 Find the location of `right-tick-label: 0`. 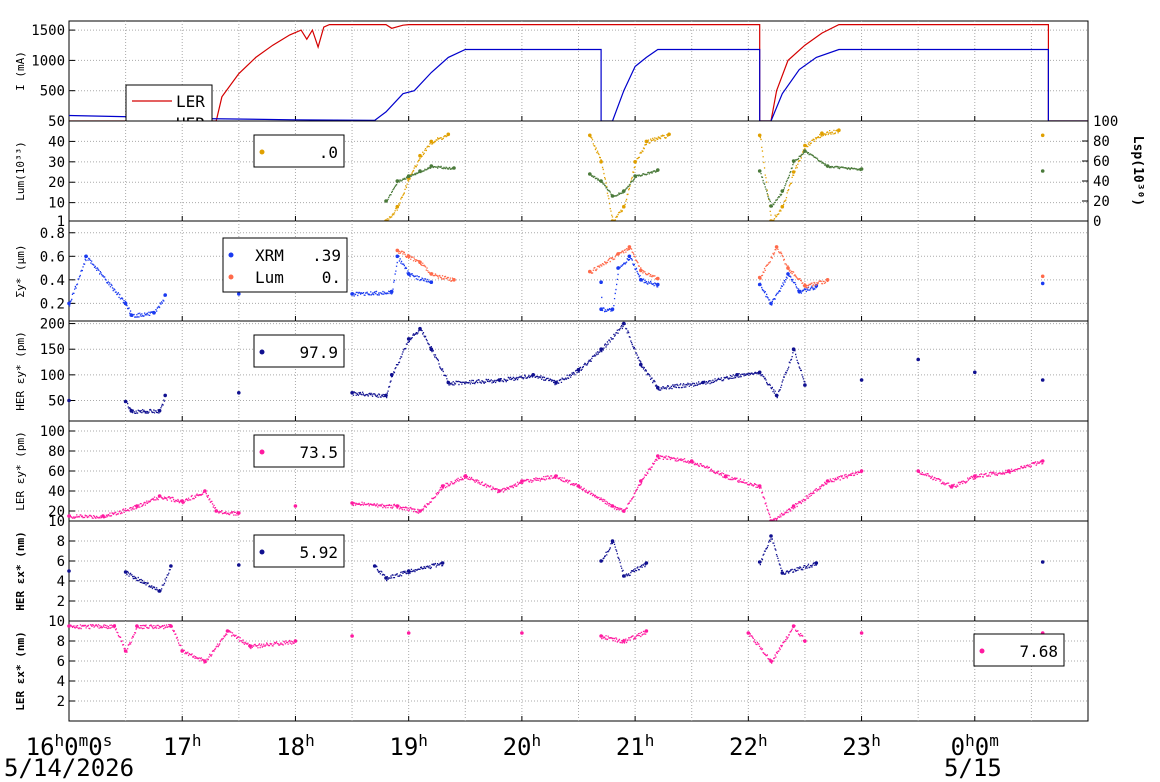

right-tick-label: 0 is located at coordinates (1097, 222).